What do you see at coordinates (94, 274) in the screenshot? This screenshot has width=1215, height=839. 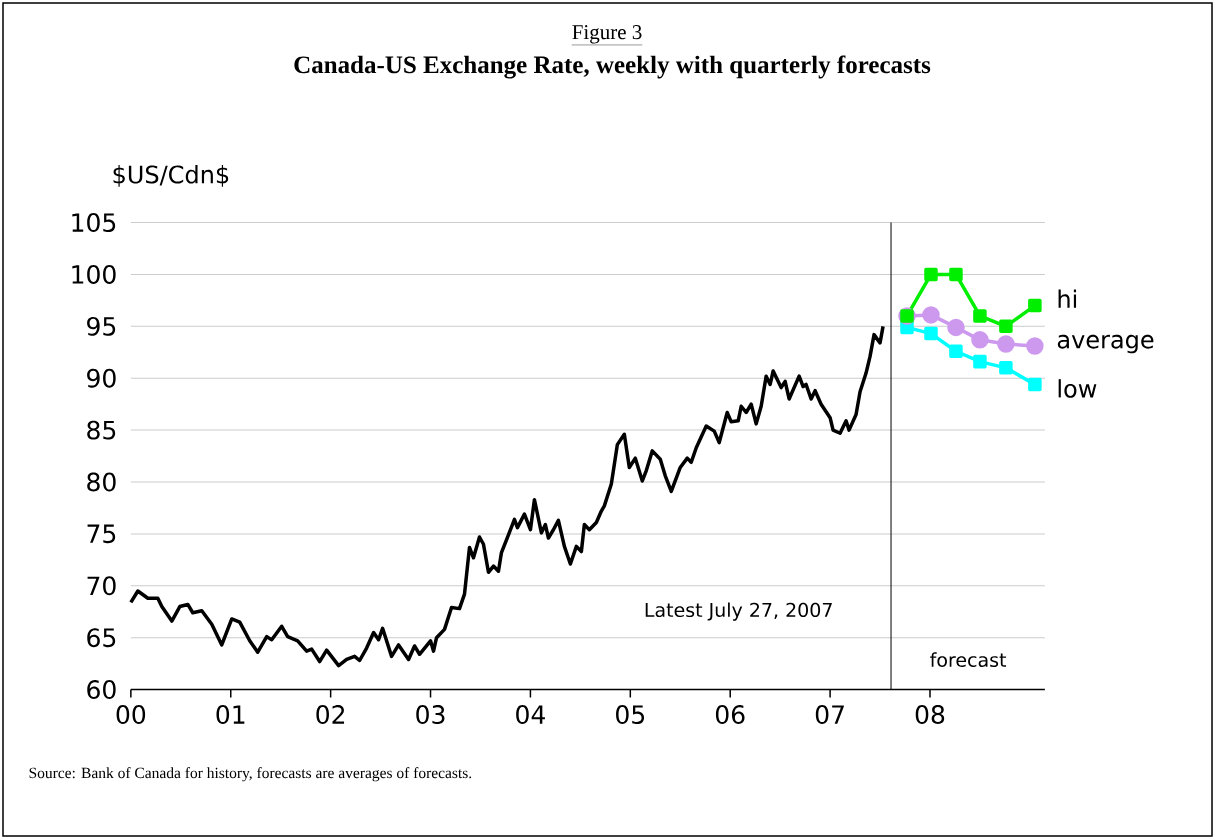 I see `y-tick-label: 100` at bounding box center [94, 274].